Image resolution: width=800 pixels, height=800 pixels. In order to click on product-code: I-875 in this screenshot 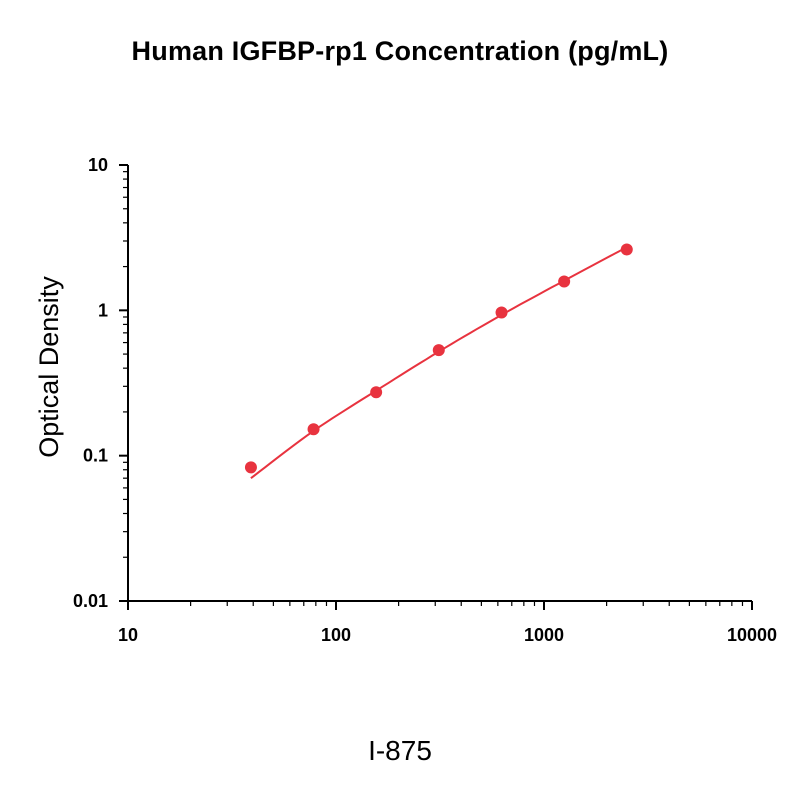, I will do `click(400, 750)`.